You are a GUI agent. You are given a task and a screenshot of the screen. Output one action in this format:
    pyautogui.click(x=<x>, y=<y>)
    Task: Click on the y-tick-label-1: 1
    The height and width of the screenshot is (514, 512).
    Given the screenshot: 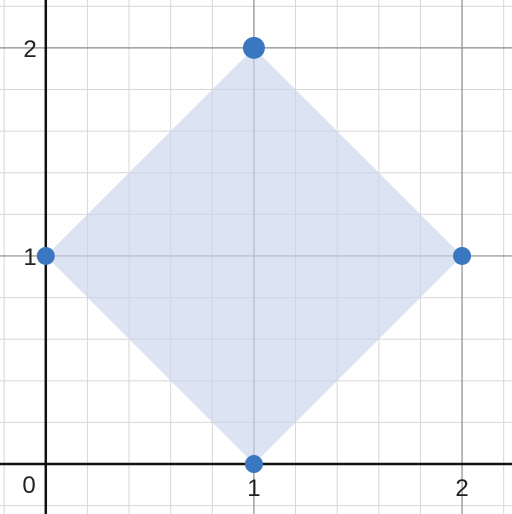 What is the action you would take?
    pyautogui.click(x=29, y=257)
    